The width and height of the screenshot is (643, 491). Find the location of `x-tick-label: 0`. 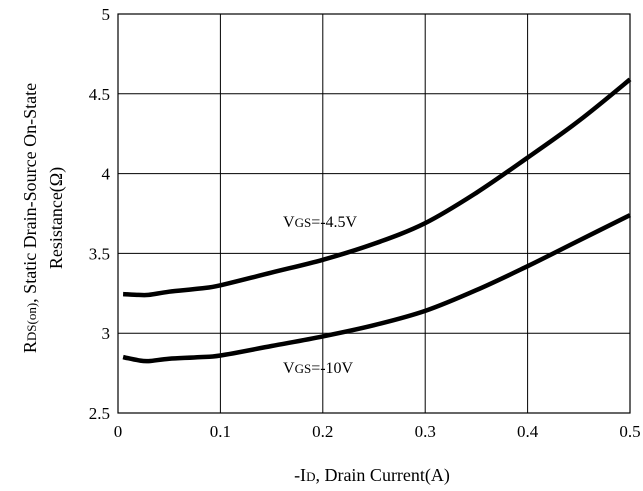

x-tick-label: 0 is located at coordinates (118, 431).